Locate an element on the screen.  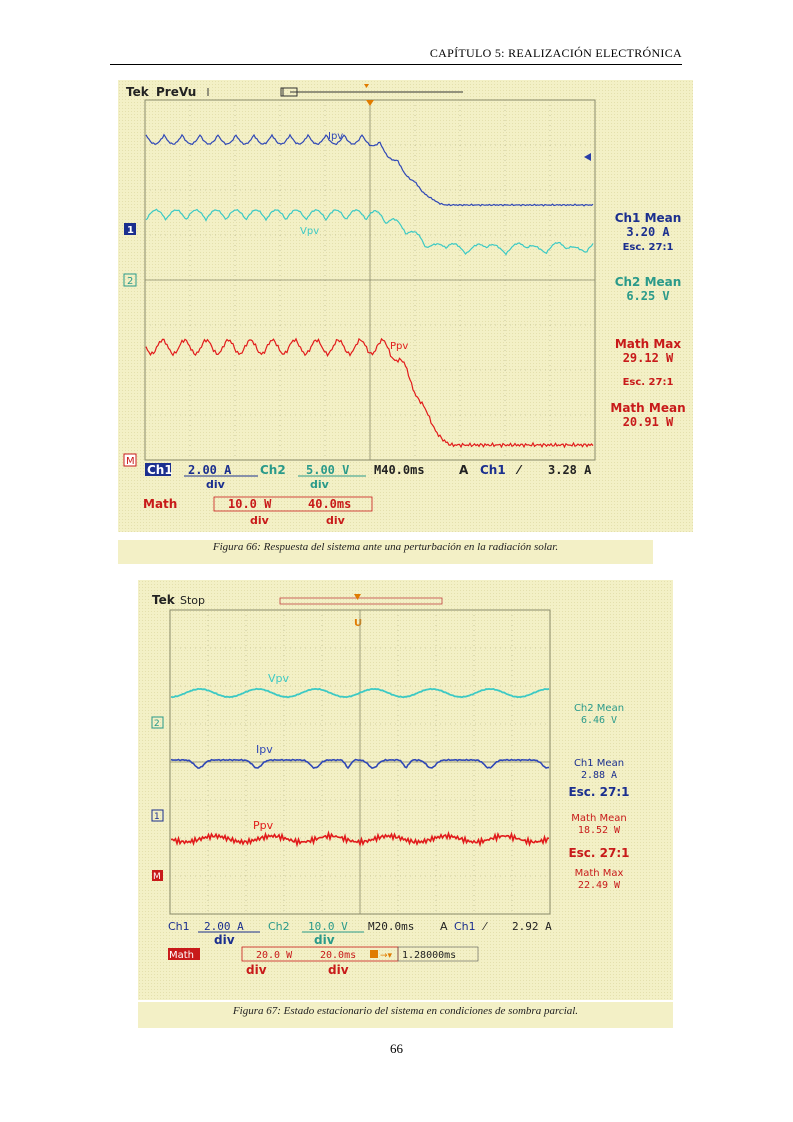
ch2-scale: 10.0 V is located at coordinates (328, 926).